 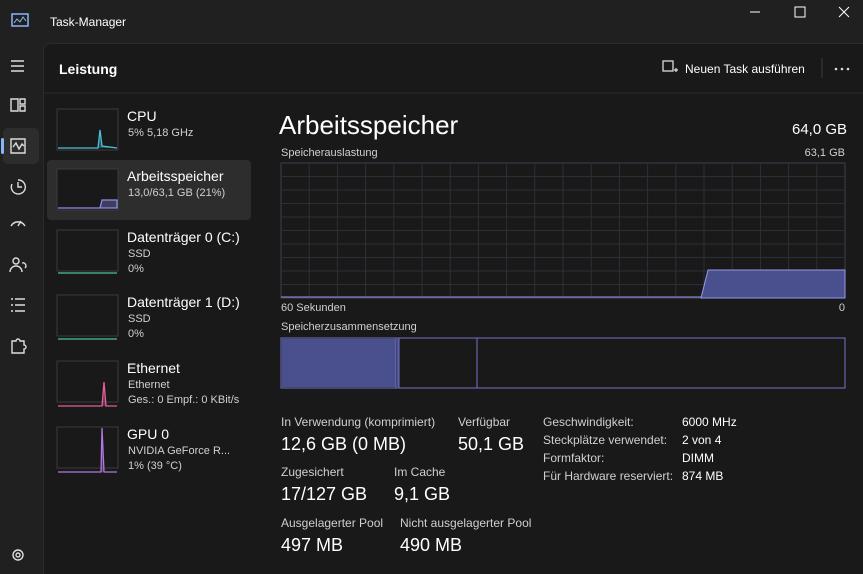 I want to click on settings-nav, so click(x=18, y=555).